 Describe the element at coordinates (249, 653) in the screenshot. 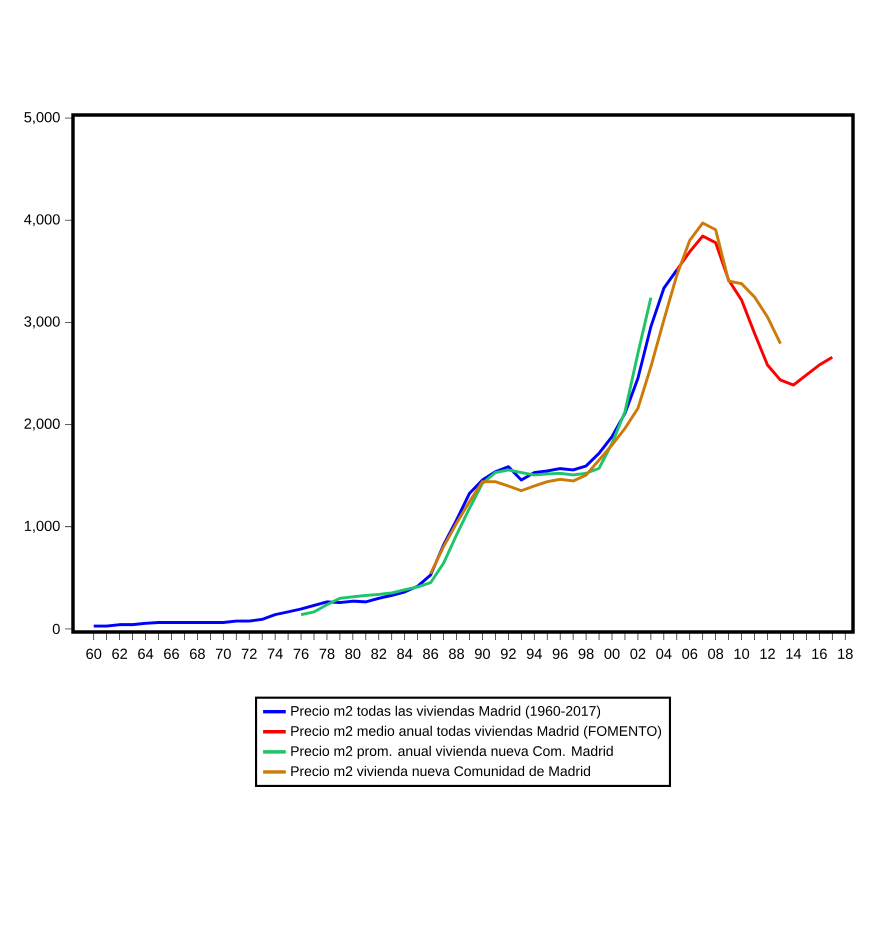

I see `x-tick-label: 72` at that location.